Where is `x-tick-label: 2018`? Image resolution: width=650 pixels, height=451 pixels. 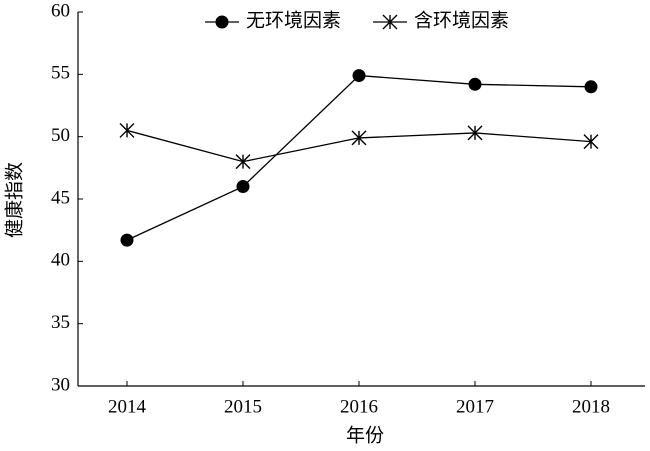
x-tick-label: 2018 is located at coordinates (591, 406).